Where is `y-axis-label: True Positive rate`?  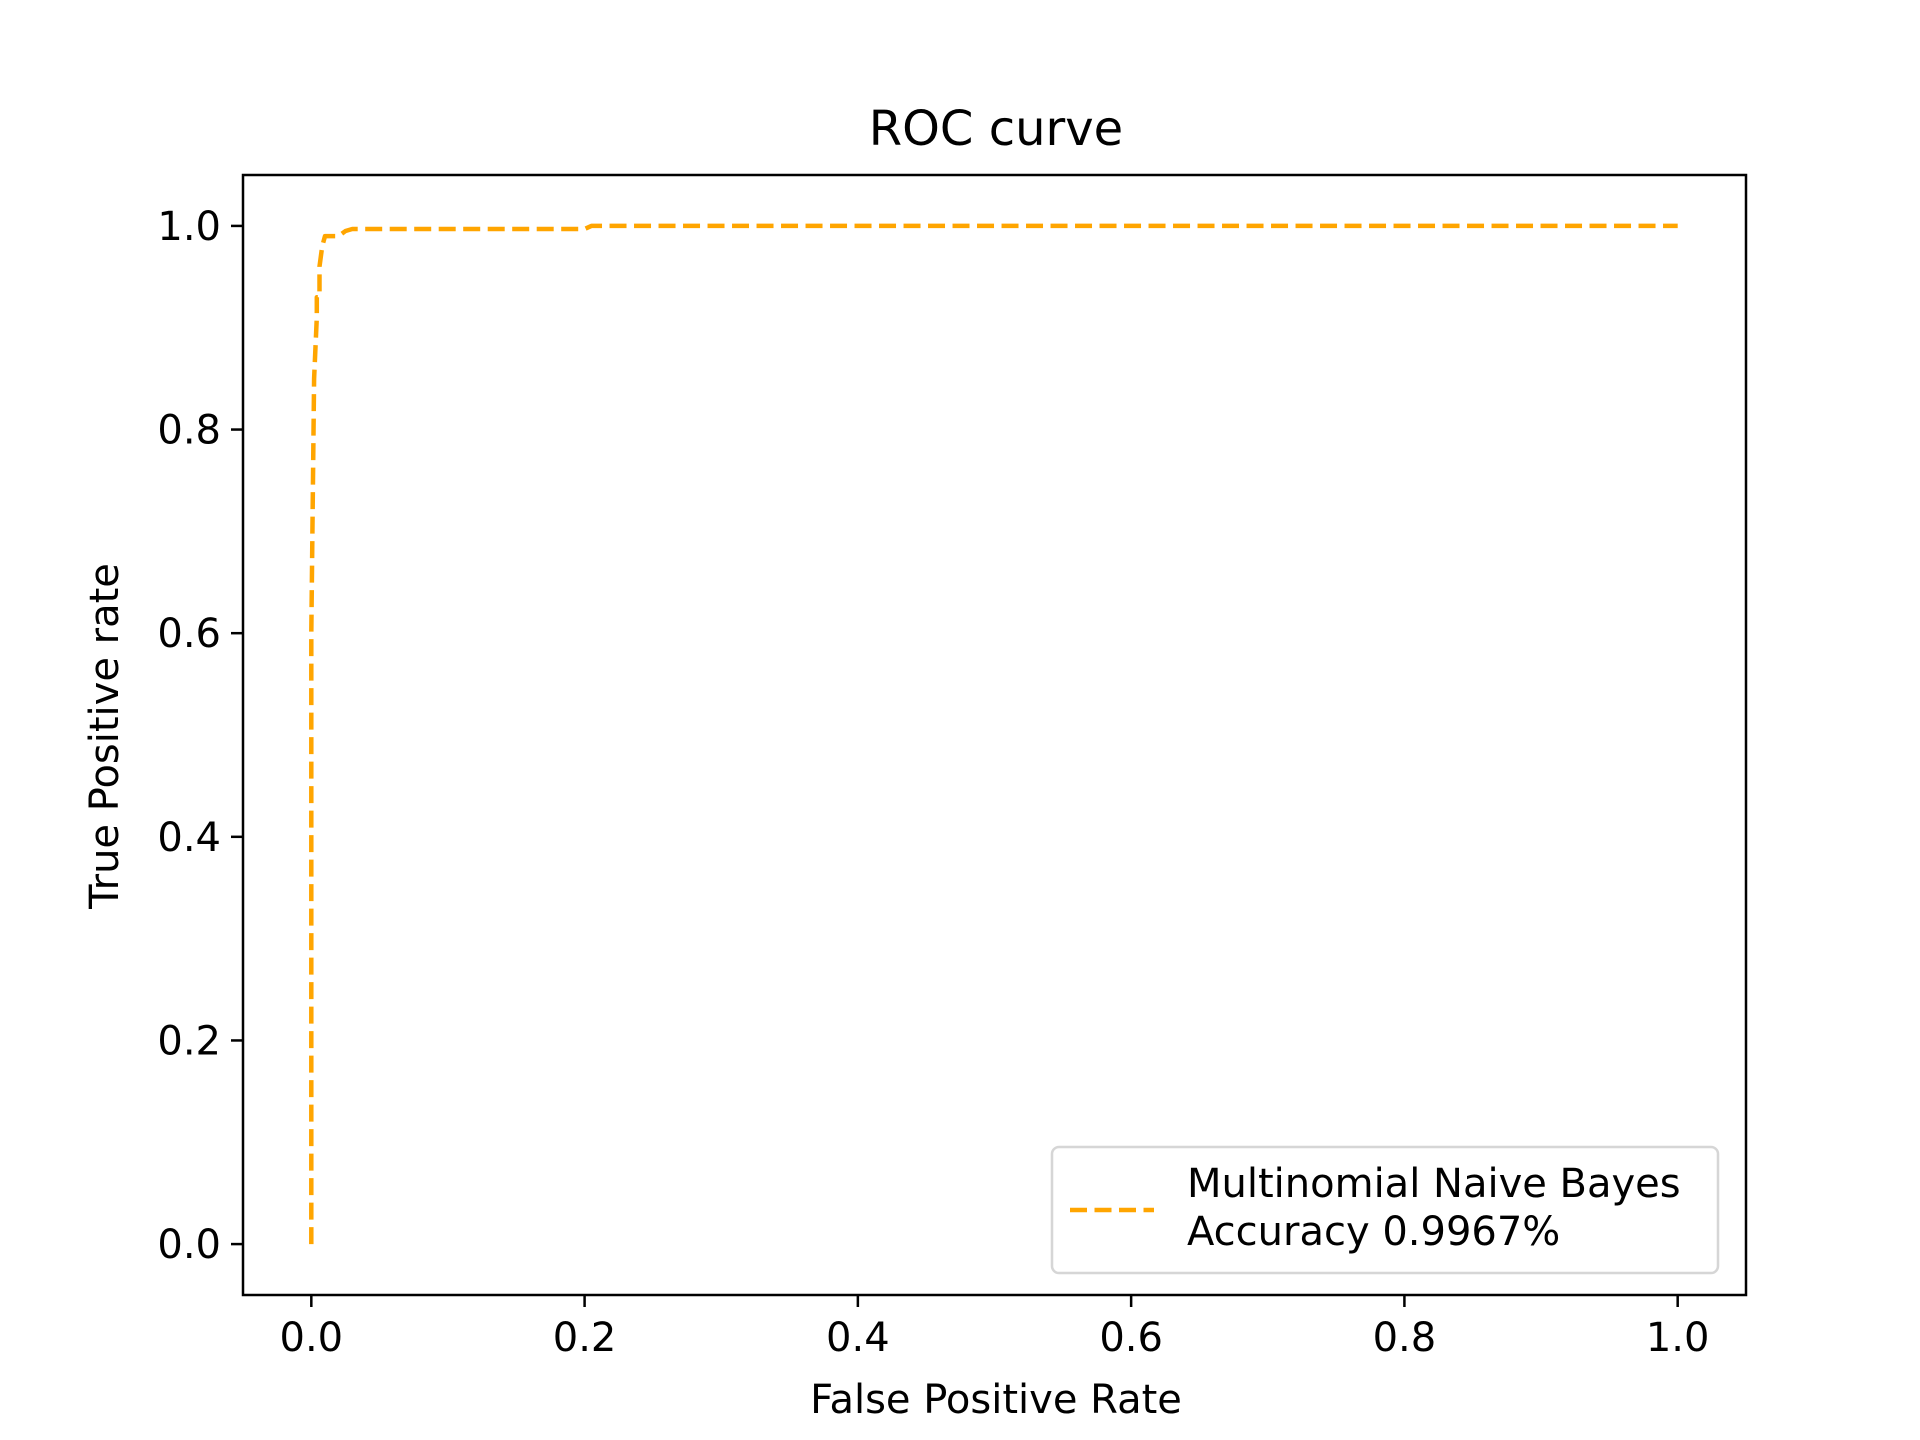 y-axis-label: True Positive rate is located at coordinates (105, 736).